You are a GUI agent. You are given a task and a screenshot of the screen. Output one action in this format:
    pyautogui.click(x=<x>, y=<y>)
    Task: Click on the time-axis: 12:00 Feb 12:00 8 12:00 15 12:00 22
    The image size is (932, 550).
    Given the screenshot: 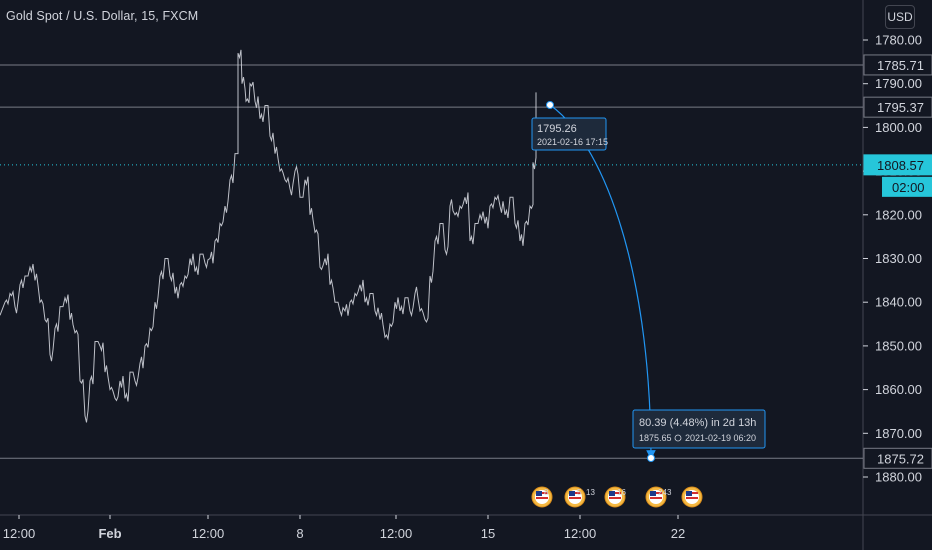 What is the action you would take?
    pyautogui.click(x=344, y=528)
    